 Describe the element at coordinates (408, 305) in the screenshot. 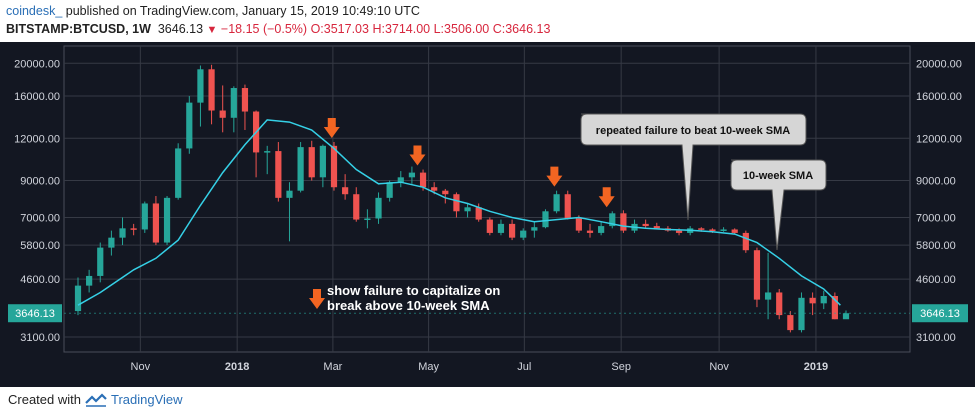

I see `note-line-2: break above 10-week SMA` at that location.